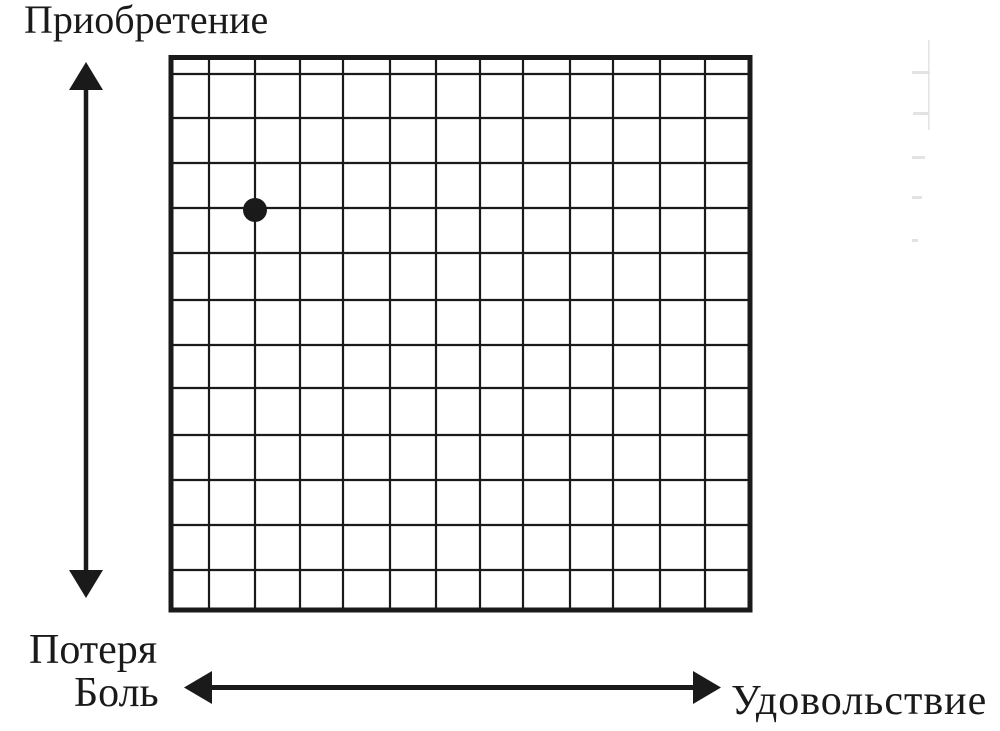 The image size is (1000, 731). I want to click on axis-label-loss: Потеря, so click(93, 650).